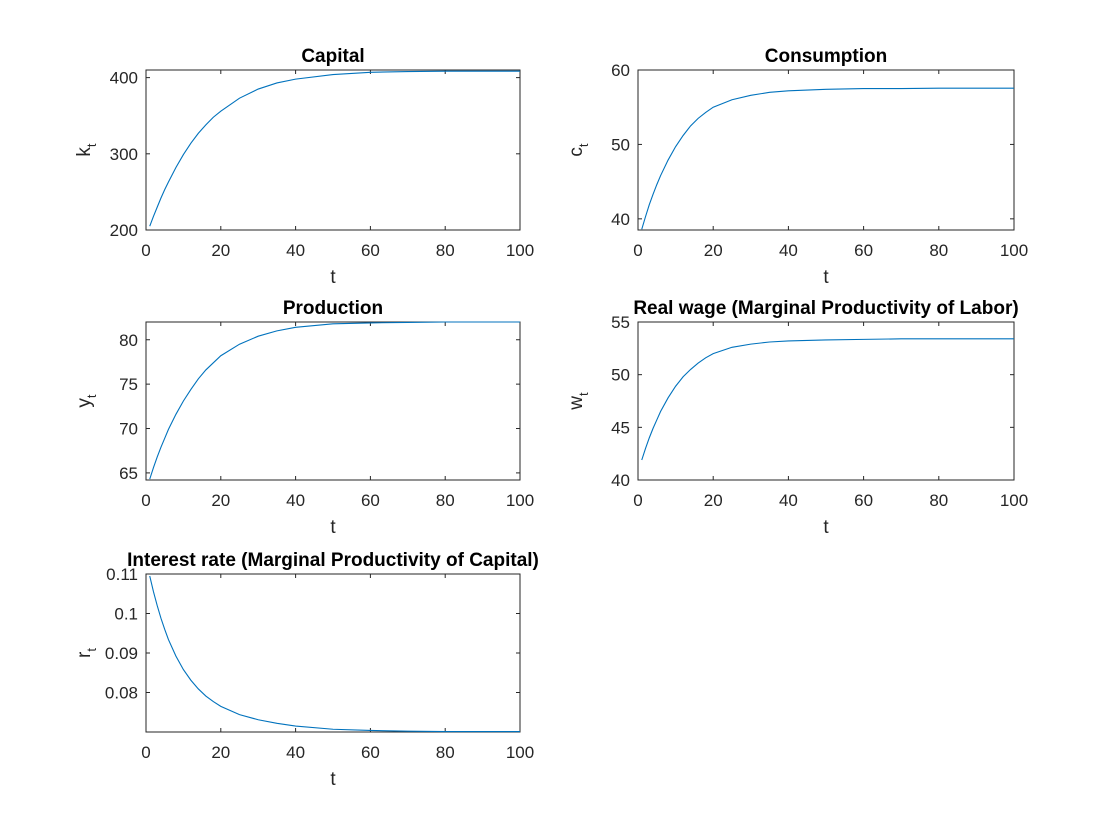  Describe the element at coordinates (332, 56) in the screenshot. I see `subplot-title: Capital` at that location.